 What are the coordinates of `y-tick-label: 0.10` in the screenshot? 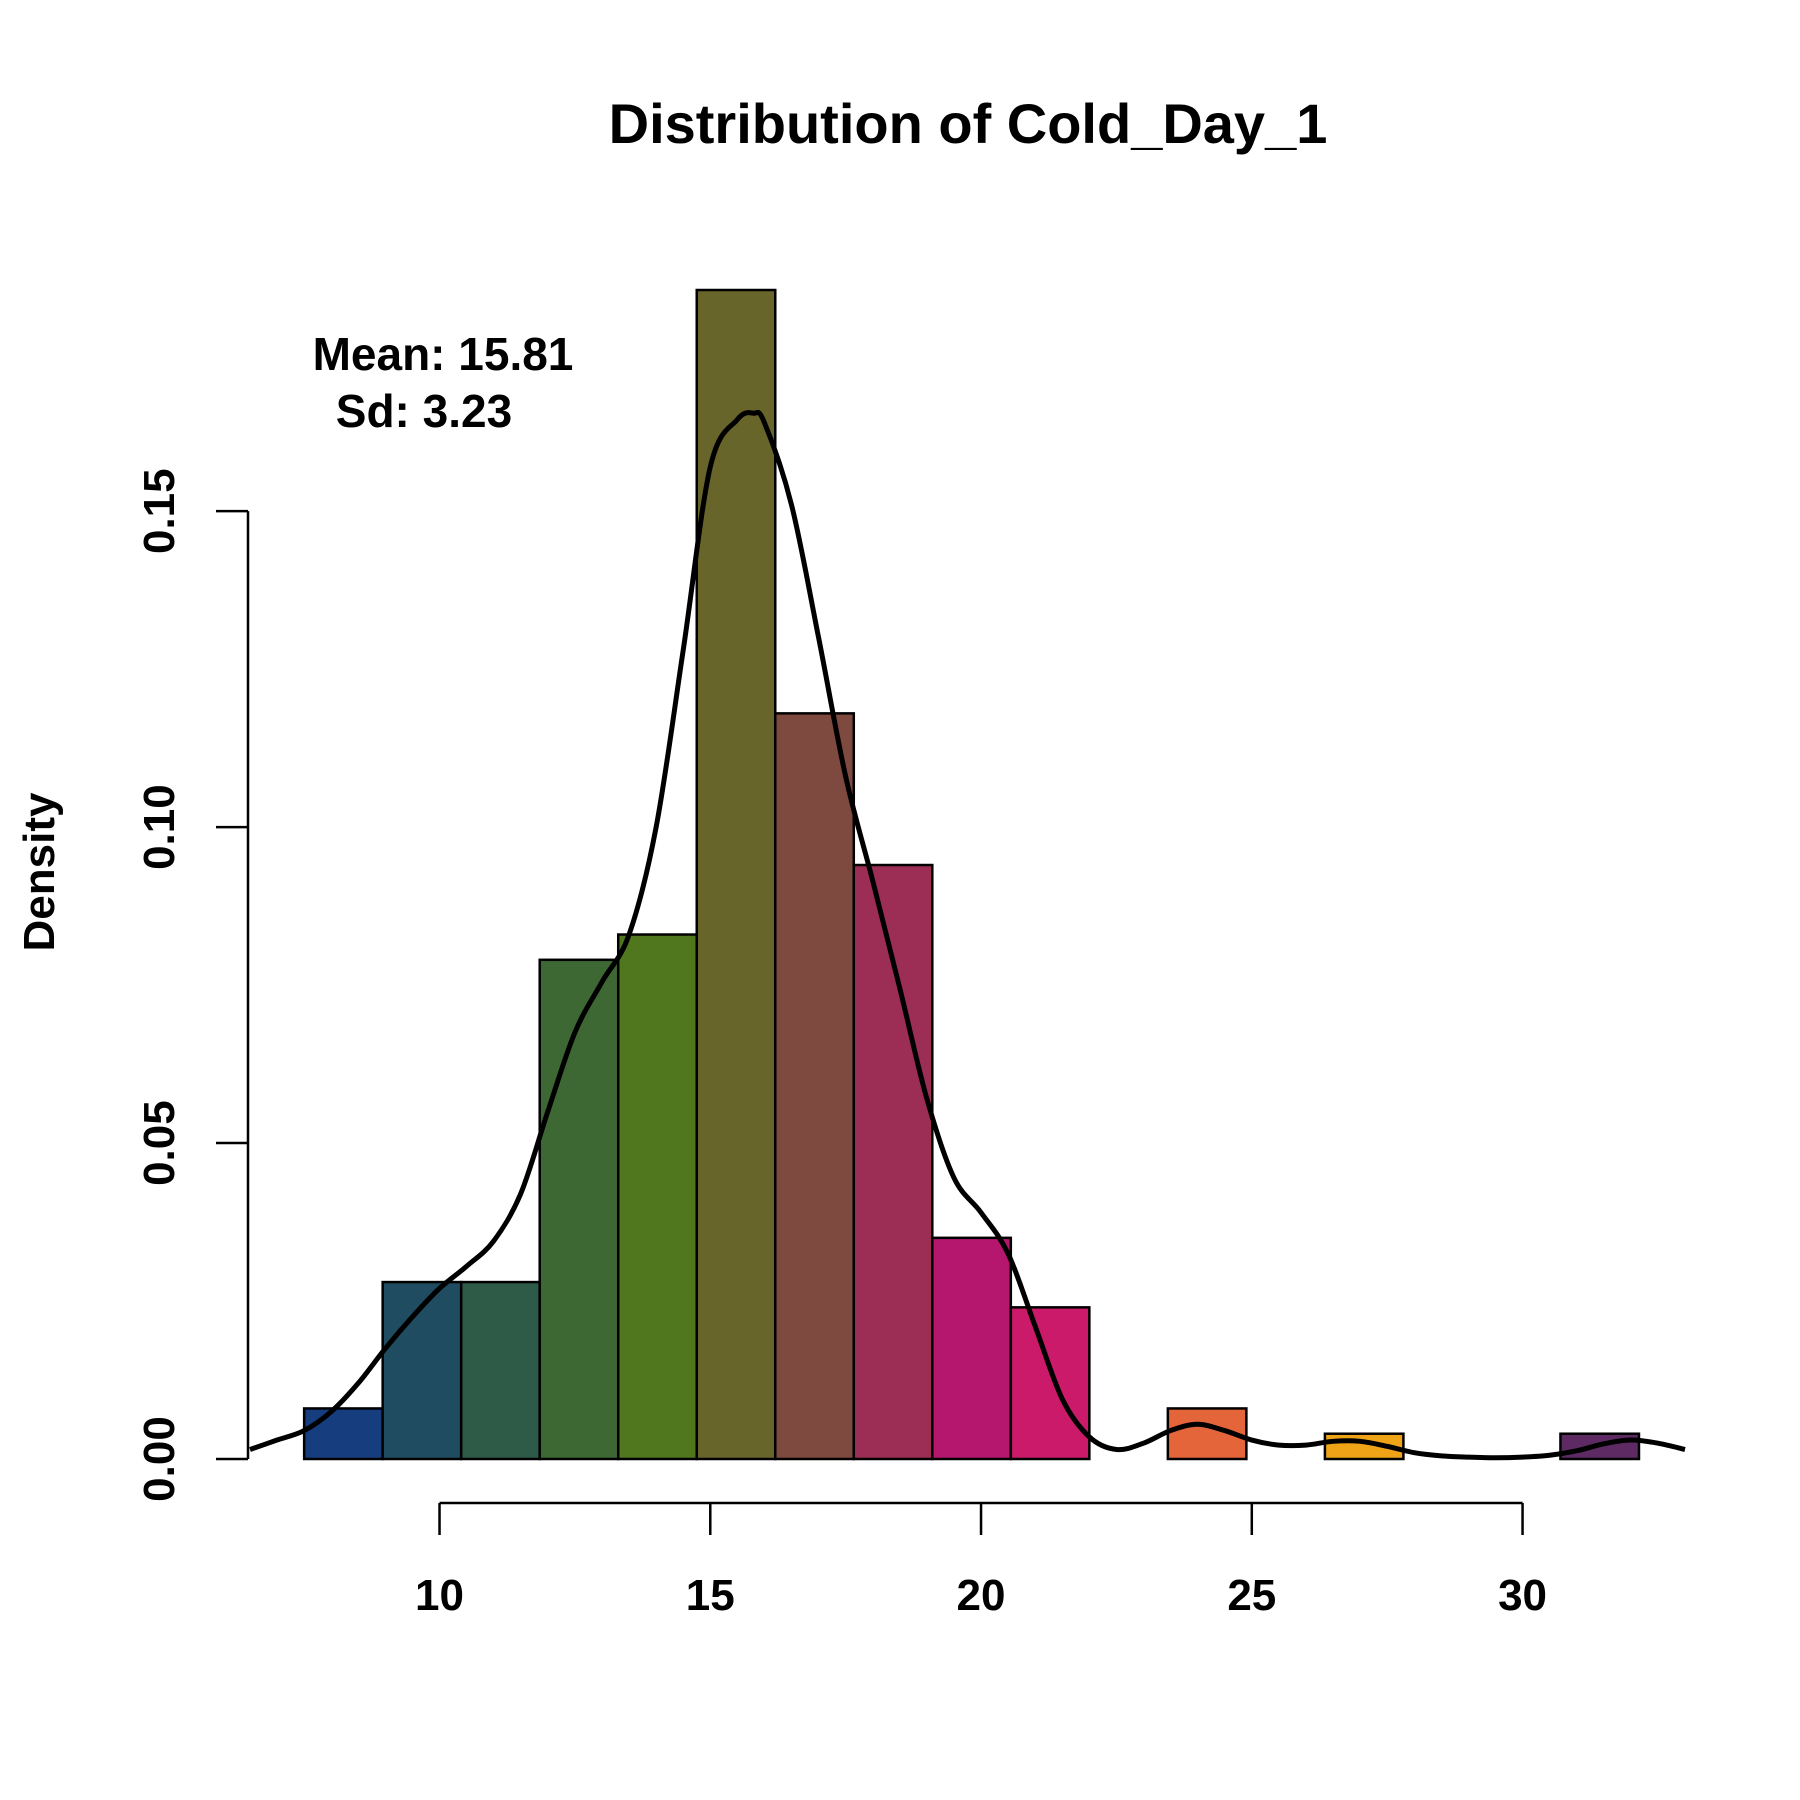 It's located at (159, 827).